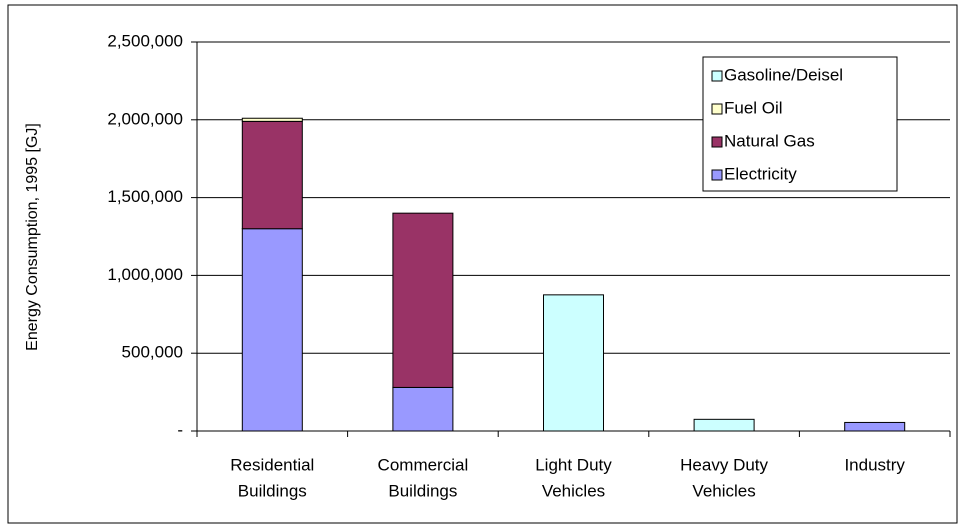 Image resolution: width=964 pixels, height=529 pixels. Describe the element at coordinates (760, 173) in the screenshot. I see `legend-label: Electricity` at that location.